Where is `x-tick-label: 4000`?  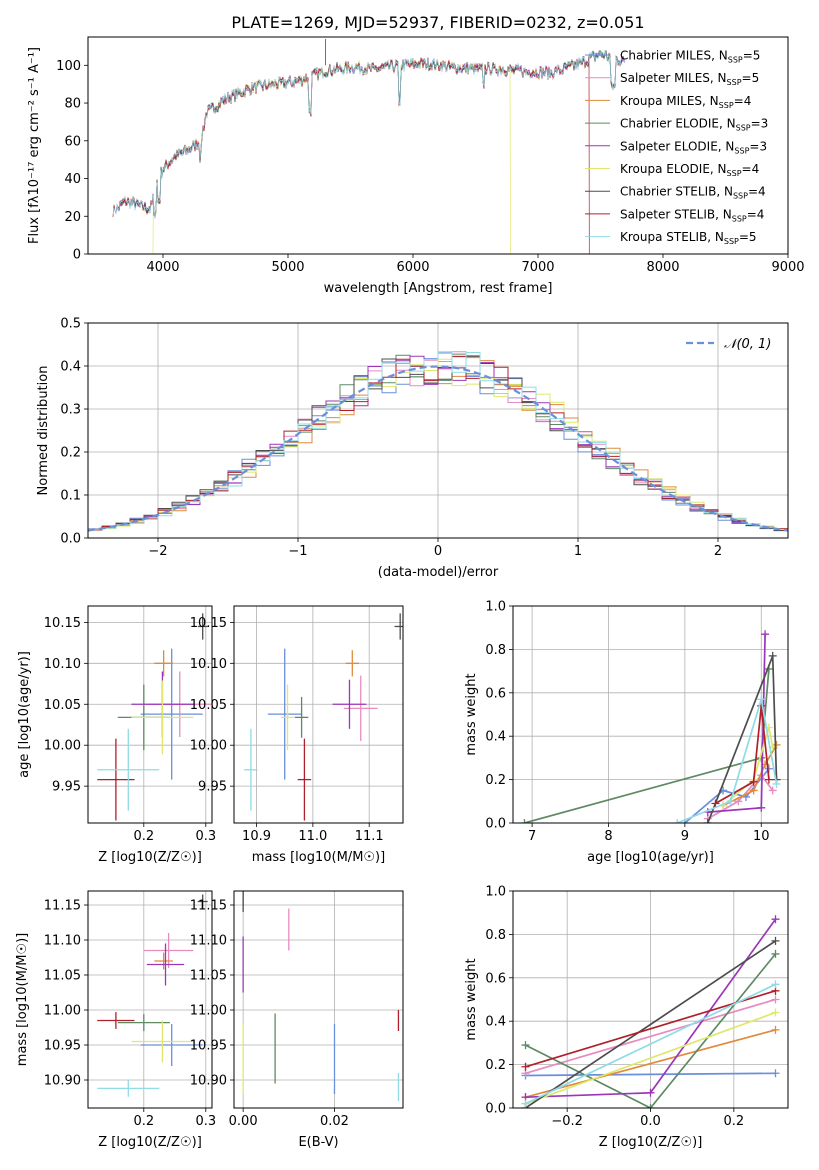 x-tick-label: 4000 is located at coordinates (162, 267).